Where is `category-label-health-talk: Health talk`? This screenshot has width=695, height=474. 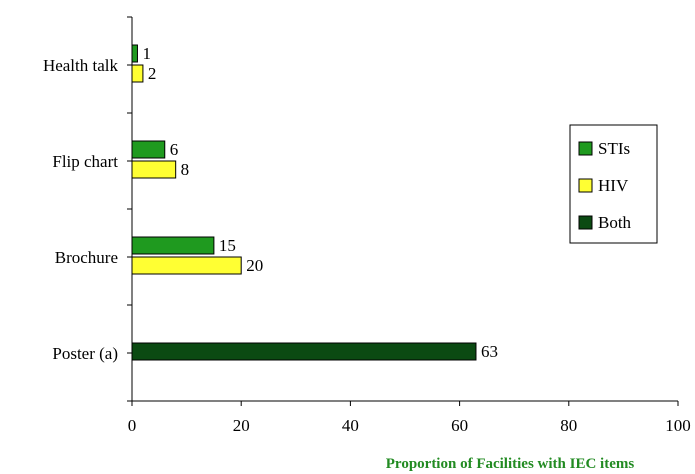 category-label-health-talk: Health talk is located at coordinates (81, 65).